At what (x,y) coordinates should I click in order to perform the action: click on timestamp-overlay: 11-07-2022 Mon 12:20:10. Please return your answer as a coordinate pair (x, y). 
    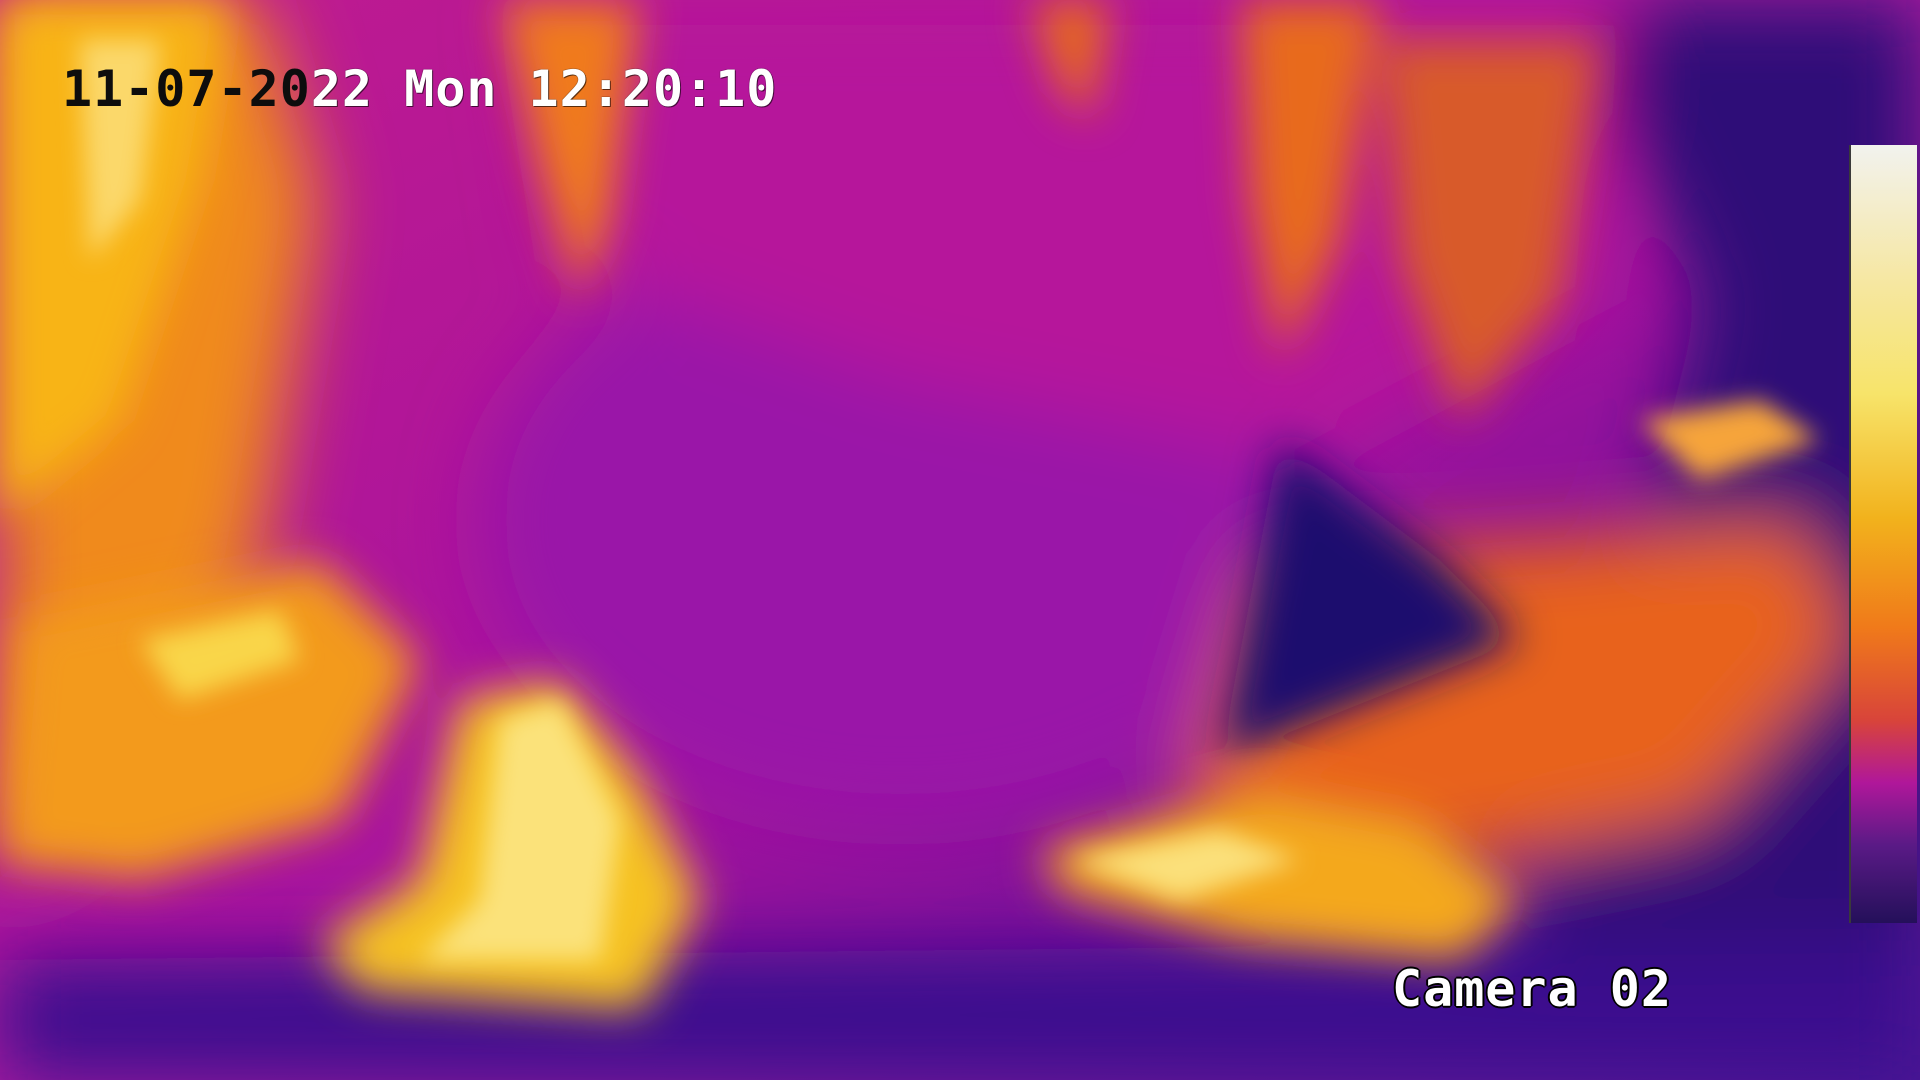
    Looking at the image, I should click on (419, 89).